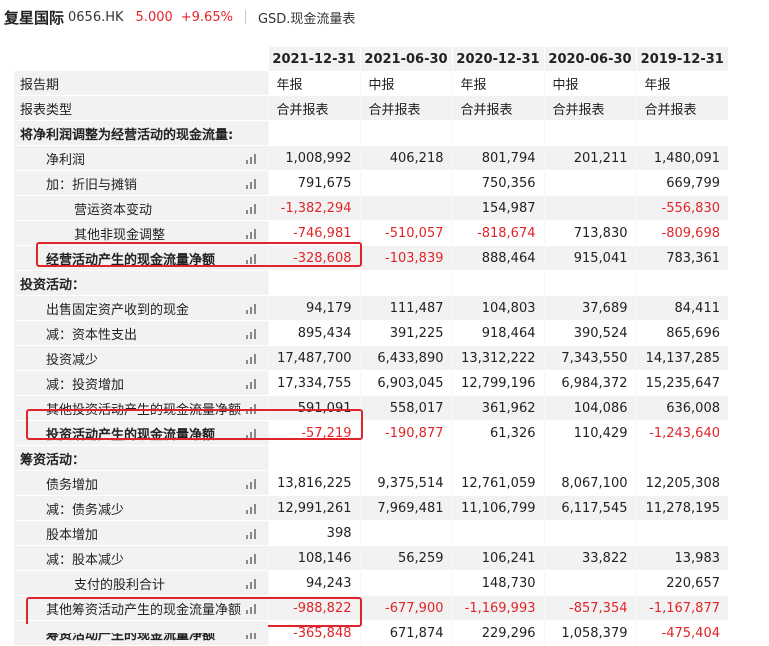  Describe the element at coordinates (313, 558) in the screenshot. I see `value-cell: 108,146` at that location.